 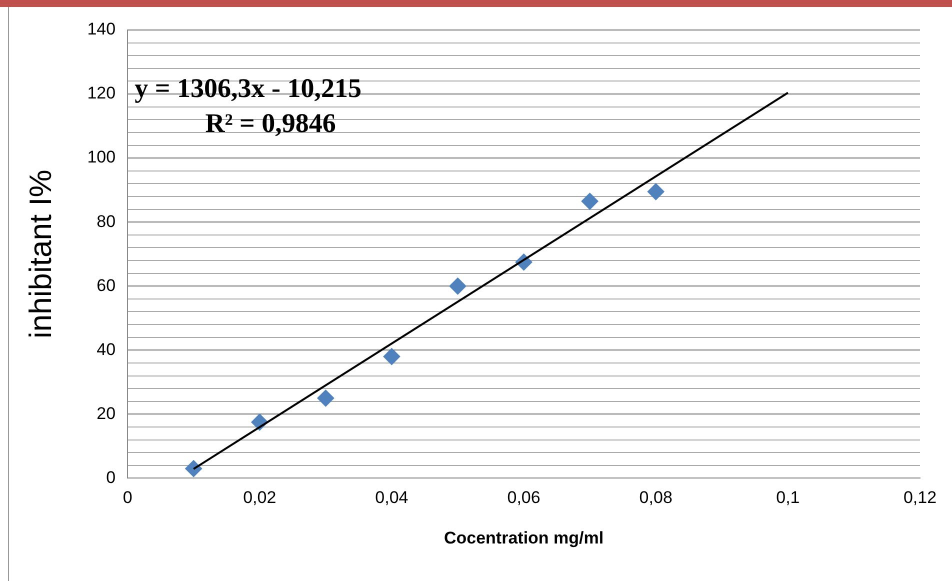 I want to click on y-axis-title: inhibitant I%, so click(x=40, y=254).